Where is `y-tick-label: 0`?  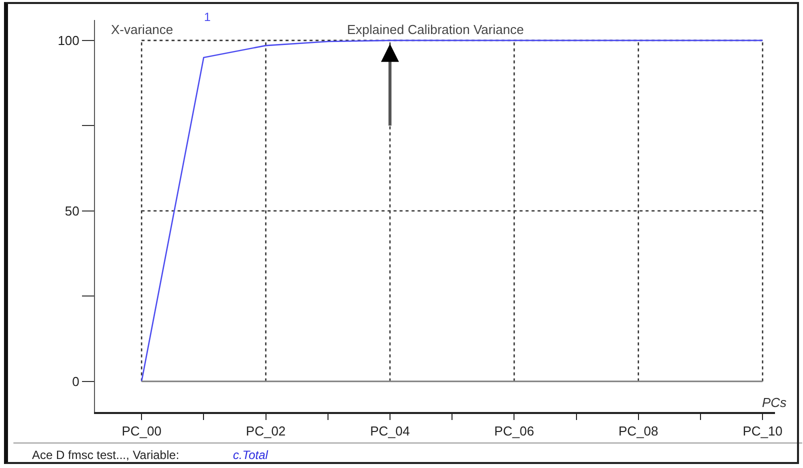
y-tick-label: 0 is located at coordinates (76, 381).